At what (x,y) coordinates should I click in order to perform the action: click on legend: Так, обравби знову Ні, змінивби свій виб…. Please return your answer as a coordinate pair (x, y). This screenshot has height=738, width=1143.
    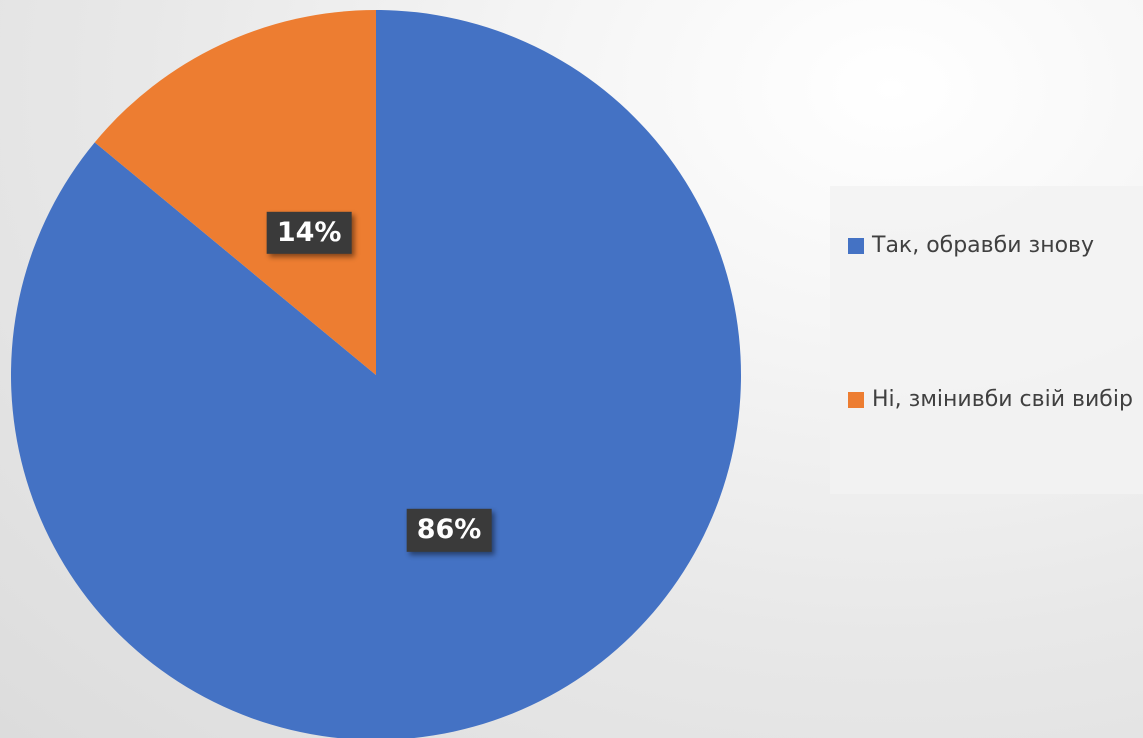
    Looking at the image, I should click on (986, 340).